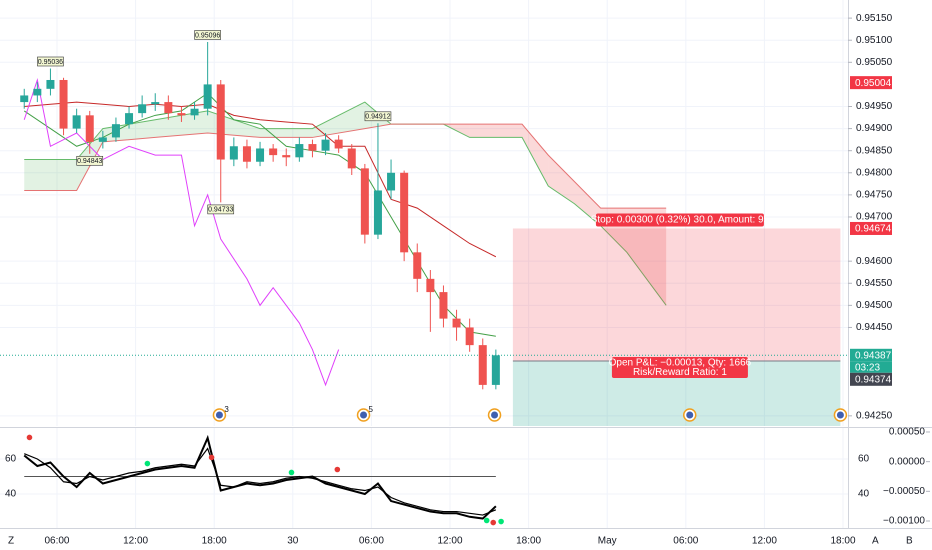  What do you see at coordinates (874, 18) in the screenshot?
I see `y-tick-label: 0.95150` at bounding box center [874, 18].